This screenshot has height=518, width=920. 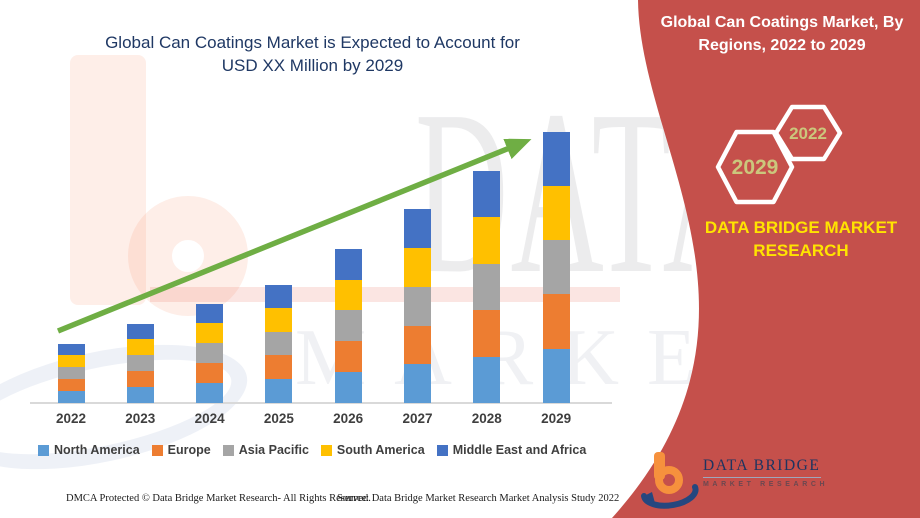 What do you see at coordinates (210, 393) in the screenshot?
I see `bar-2024-segment-north-america` at bounding box center [210, 393].